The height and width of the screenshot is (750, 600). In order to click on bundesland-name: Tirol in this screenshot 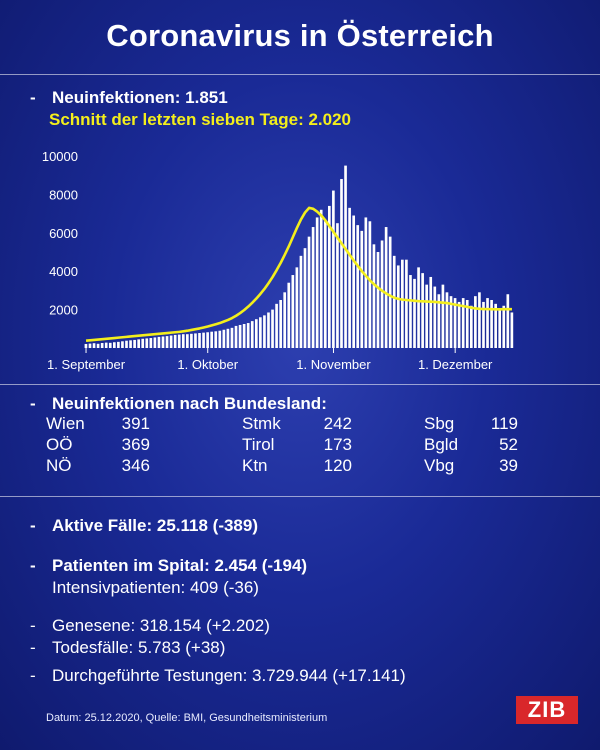, I will do `click(258, 444)`.